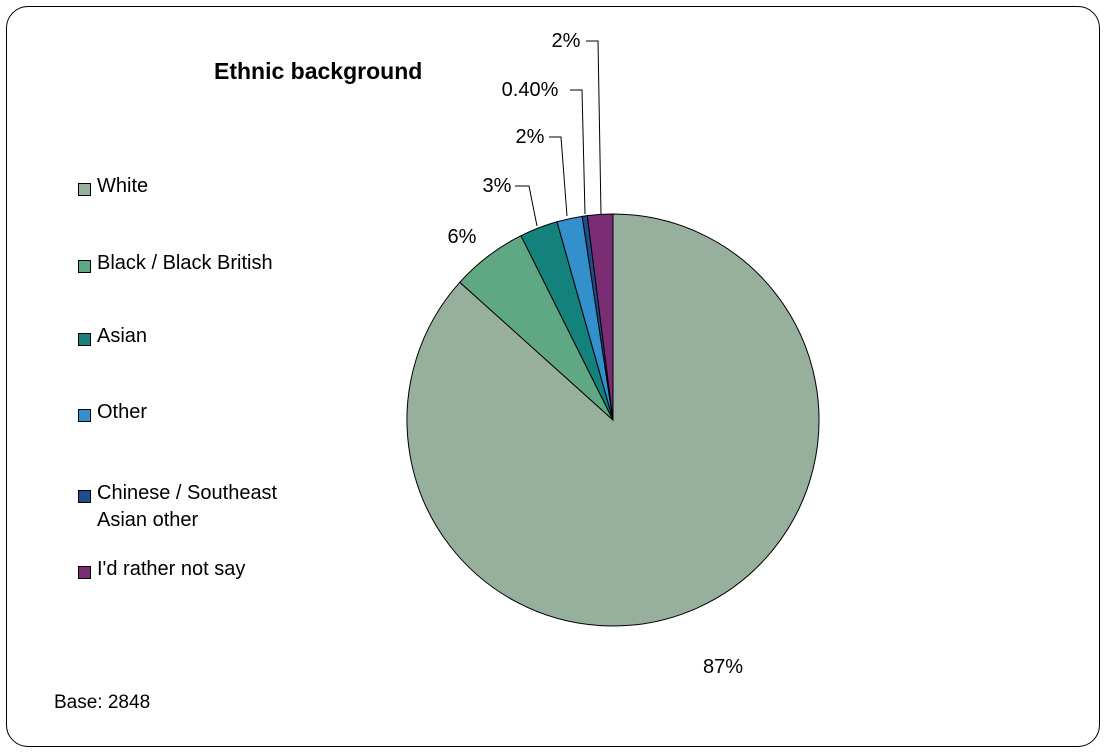  I want to click on legend-item-other: Other, so click(223, 413).